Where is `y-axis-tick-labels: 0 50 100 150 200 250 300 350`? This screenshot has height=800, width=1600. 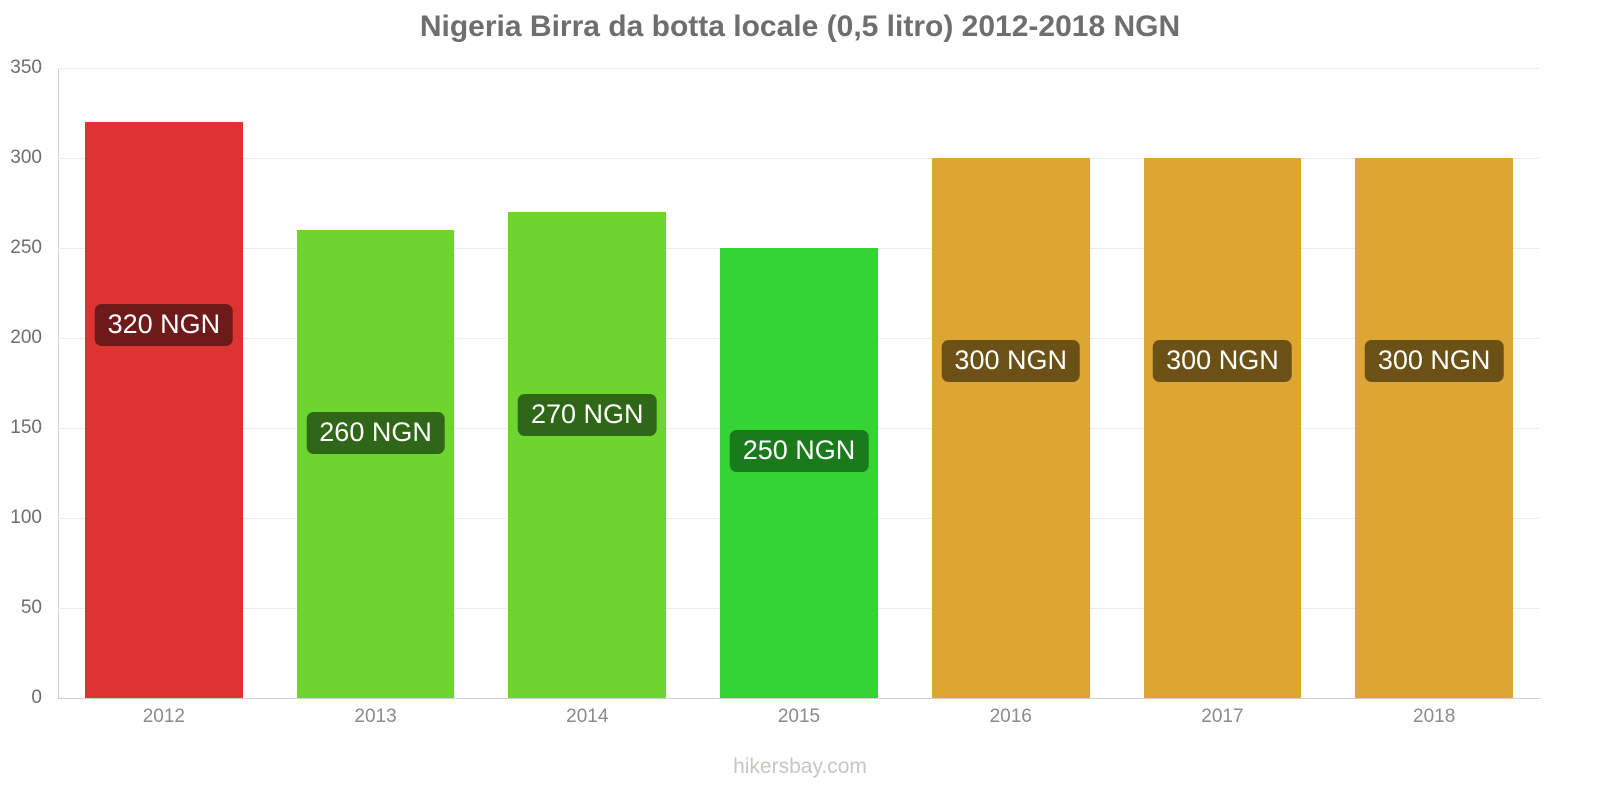
y-axis-tick-labels: 0 50 100 150 200 250 300 350 is located at coordinates (25, 382).